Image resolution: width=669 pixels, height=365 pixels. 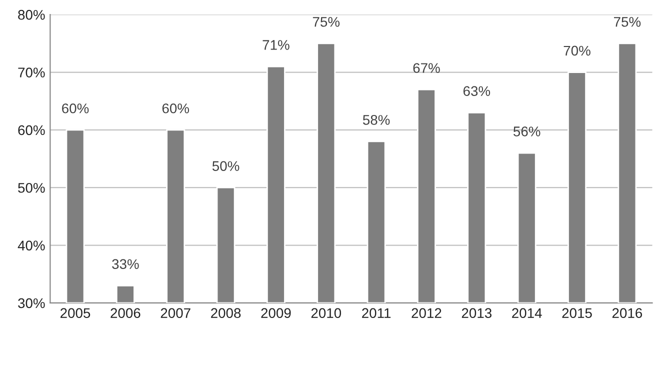 I want to click on y-tick-label: 30%, so click(x=31, y=303).